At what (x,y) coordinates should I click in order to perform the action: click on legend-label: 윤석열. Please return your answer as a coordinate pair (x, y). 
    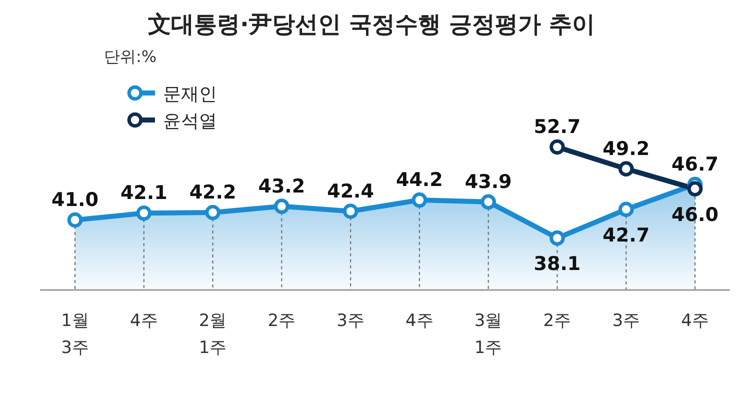
    Looking at the image, I should click on (190, 121).